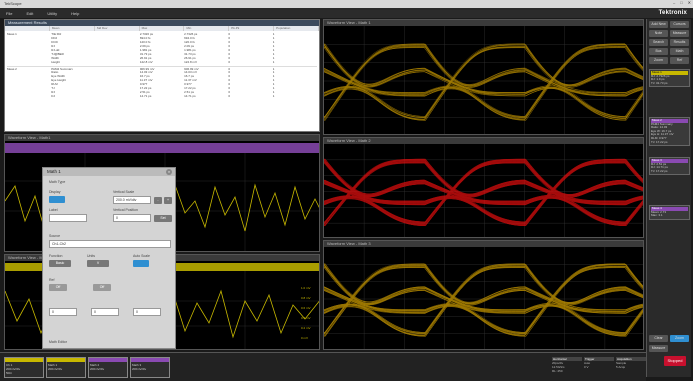 This screenshot has height=381, width=693. What do you see at coordinates (150, 367) in the screenshot?
I see `channel-badge: Math 3 200mV/div` at bounding box center [150, 367].